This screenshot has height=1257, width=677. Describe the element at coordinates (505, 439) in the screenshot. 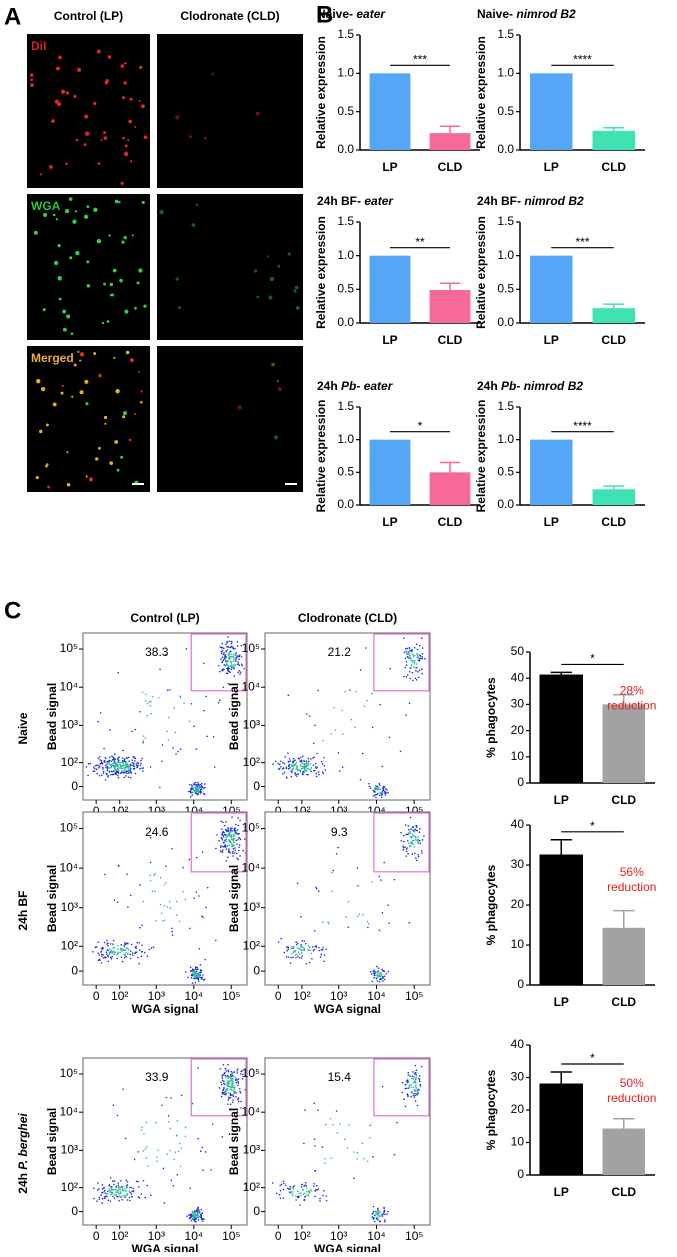

I see `y-tick-label: 1.0` at that location.